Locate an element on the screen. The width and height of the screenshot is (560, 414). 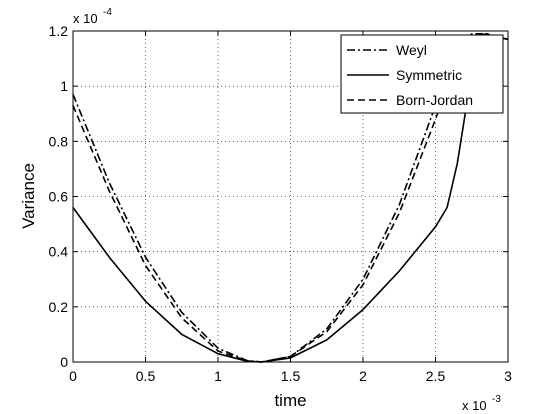
x-exponent-power: -3 is located at coordinates (496, 399).